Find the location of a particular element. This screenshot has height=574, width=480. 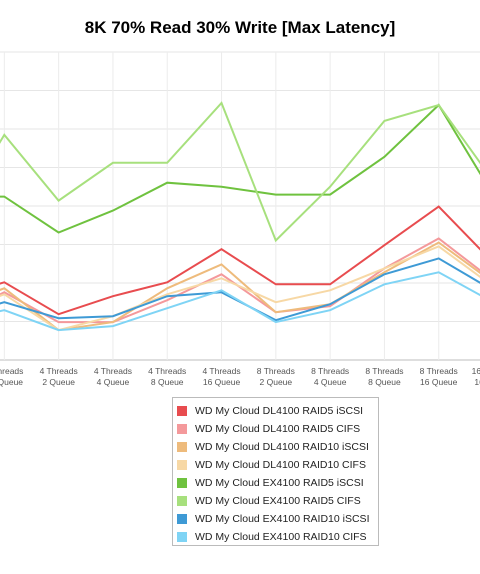

legend-item: WD My Cloud EX4100 RAID5 iSCSI is located at coordinates (277, 483).